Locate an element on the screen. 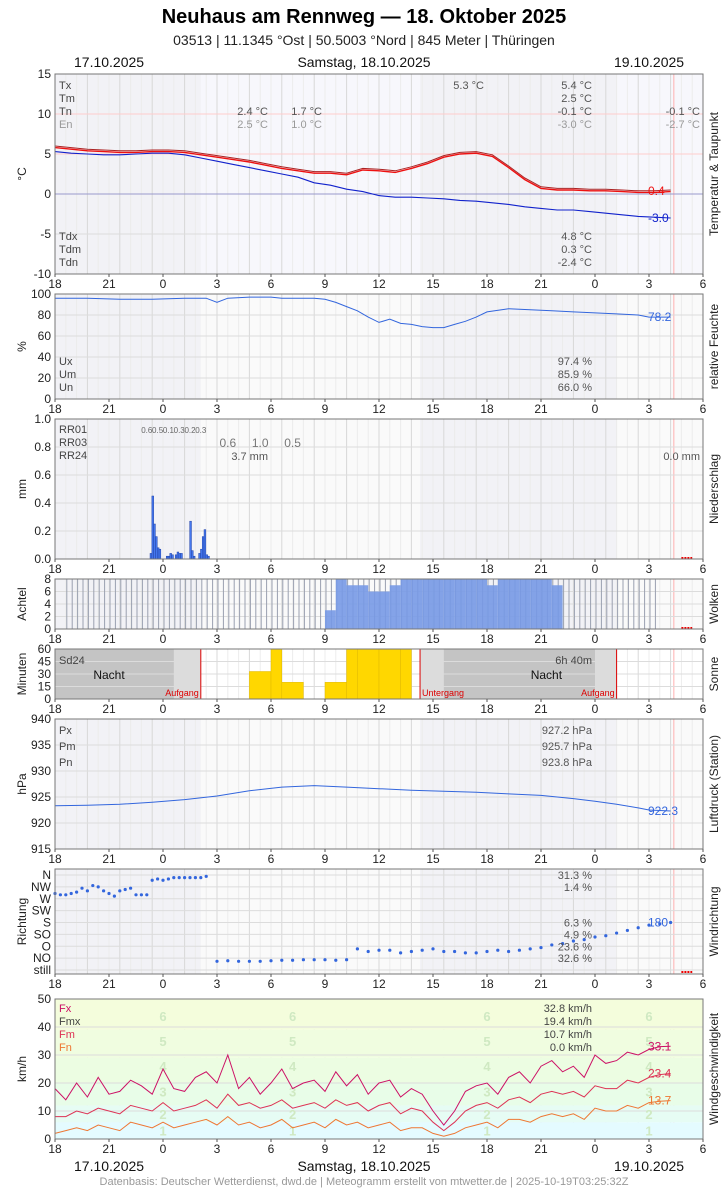 This screenshot has height=1190, width=728. humidity-stat-label-ux: Ux is located at coordinates (66, 362).